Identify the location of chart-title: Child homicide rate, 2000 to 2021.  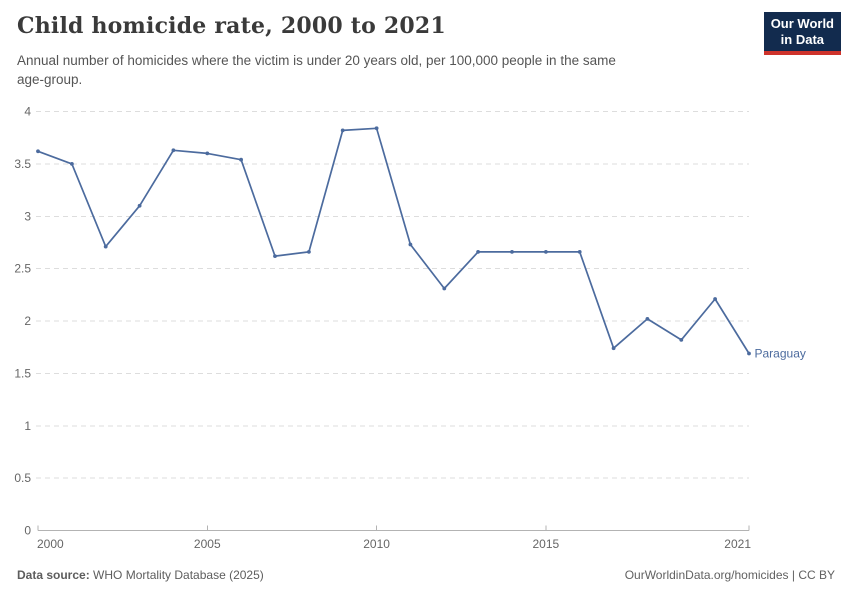
(231, 26).